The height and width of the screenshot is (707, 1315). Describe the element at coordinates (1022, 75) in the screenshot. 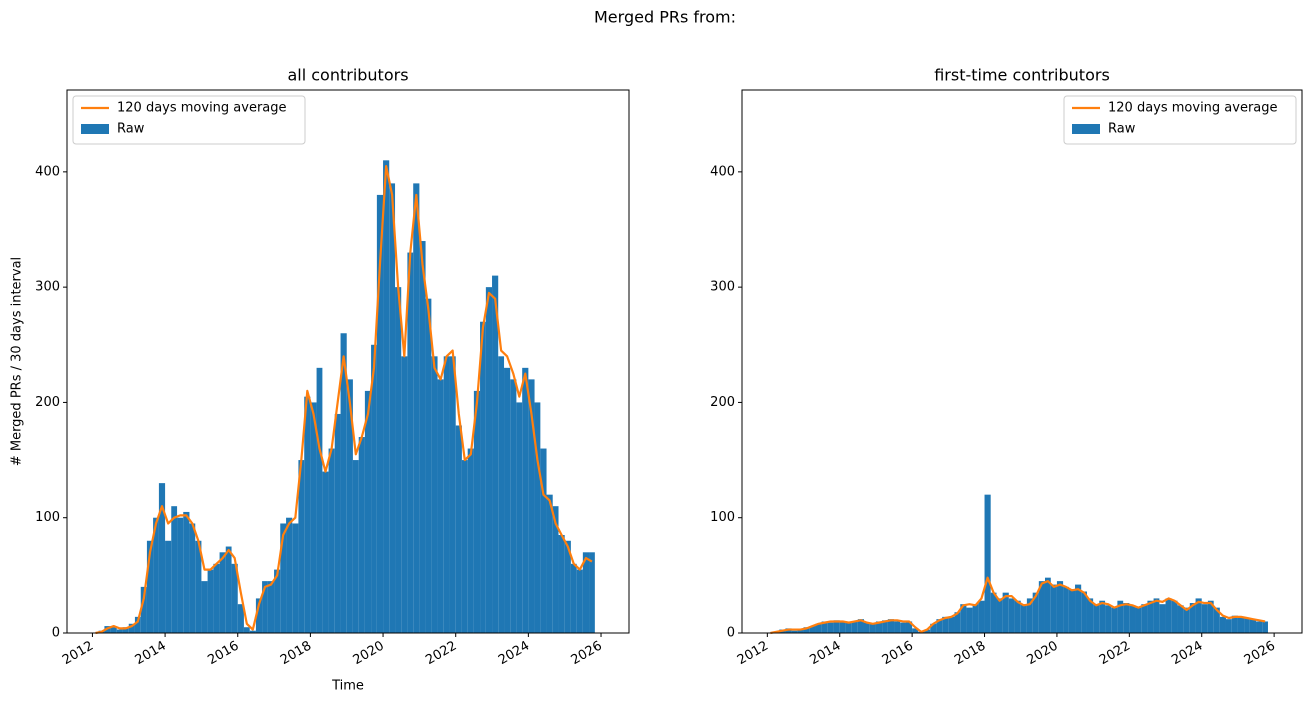

I see `subplot-title: first-time contributors` at that location.